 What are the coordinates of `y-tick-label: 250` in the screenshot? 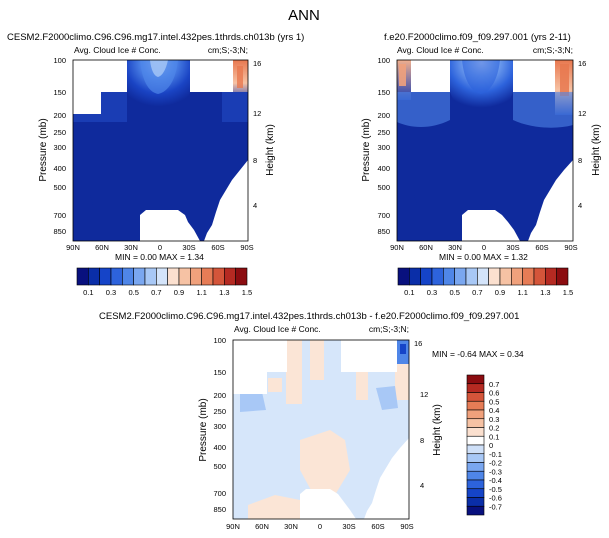 It's located at (59, 132).